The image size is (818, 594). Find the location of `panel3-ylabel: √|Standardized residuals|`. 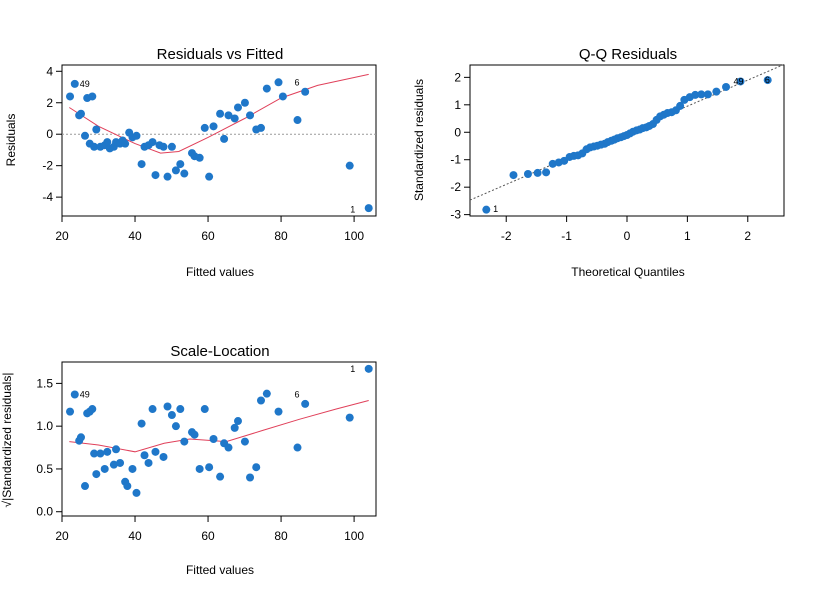

panel3-ylabel: √|Standardized residuals| is located at coordinates (7, 440).